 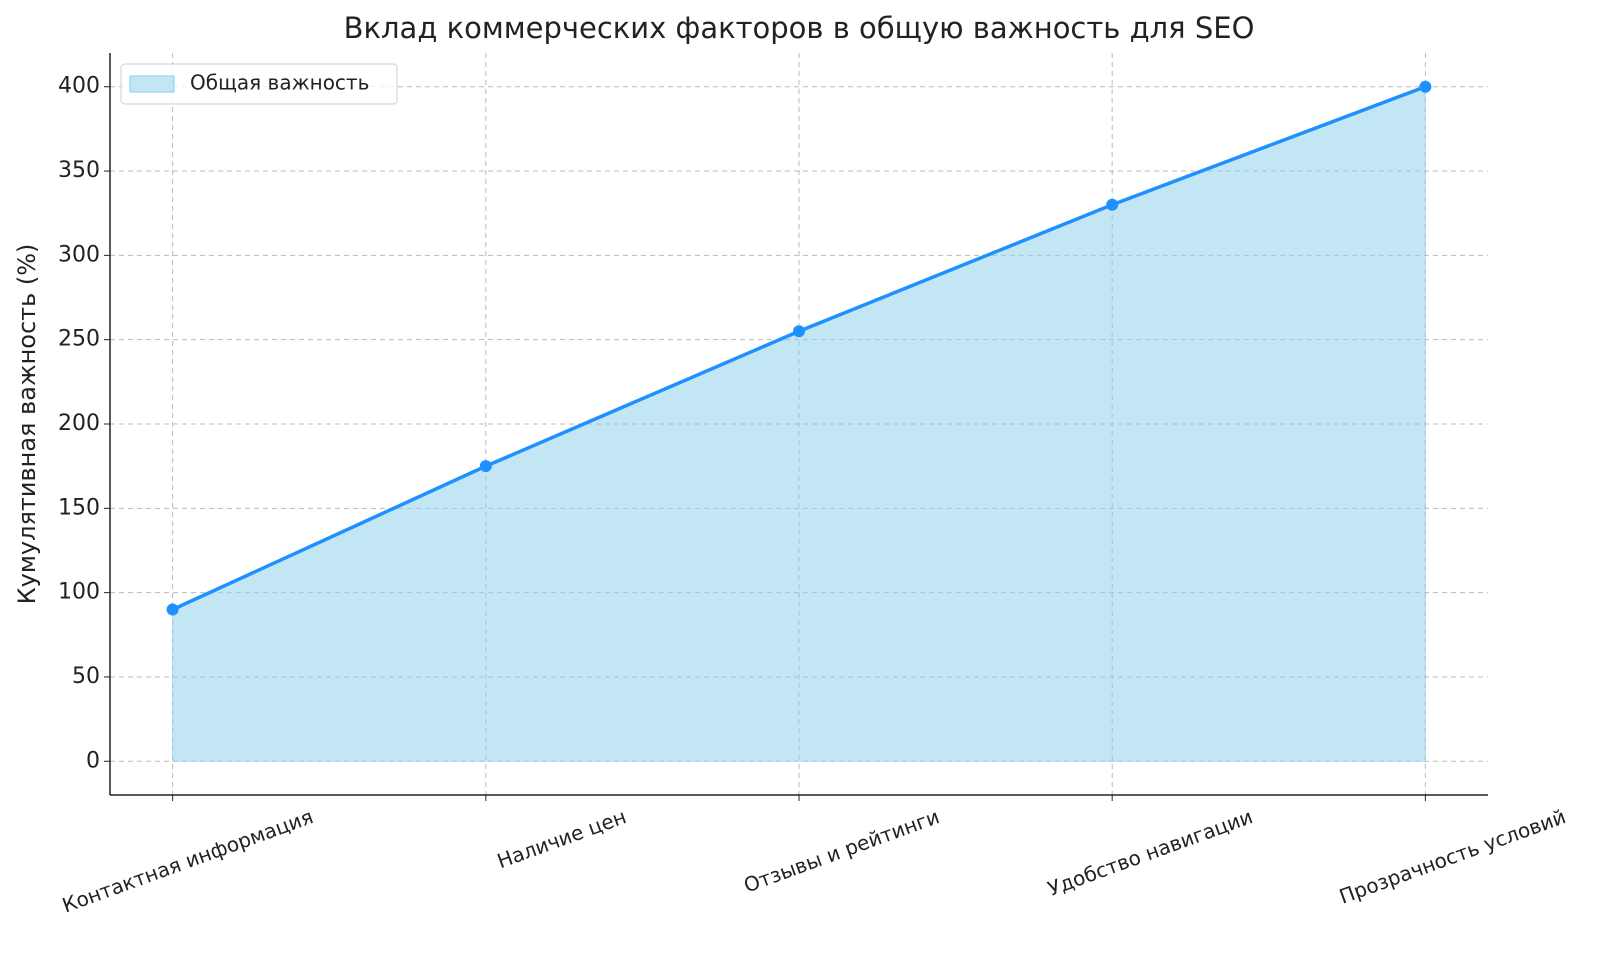 I want to click on x-tick-label: Удобство навигации, so click(x=1149, y=852).